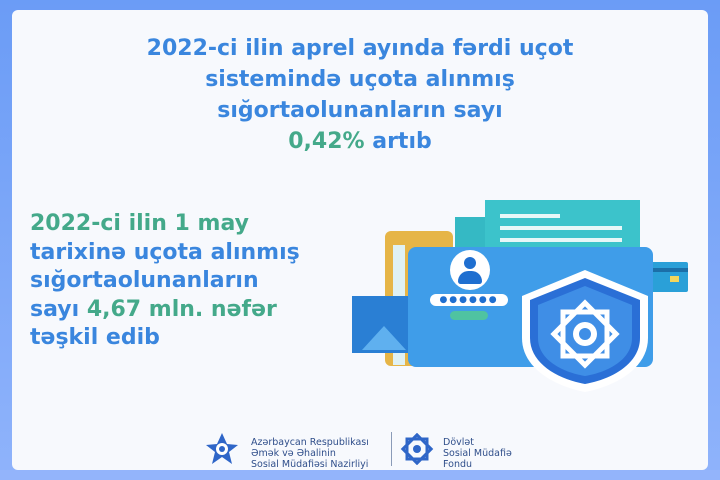 This screenshot has height=480, width=720. Describe the element at coordinates (293, 453) in the screenshot. I see `ministry-name-line: Əmək və Əhalinin` at that location.